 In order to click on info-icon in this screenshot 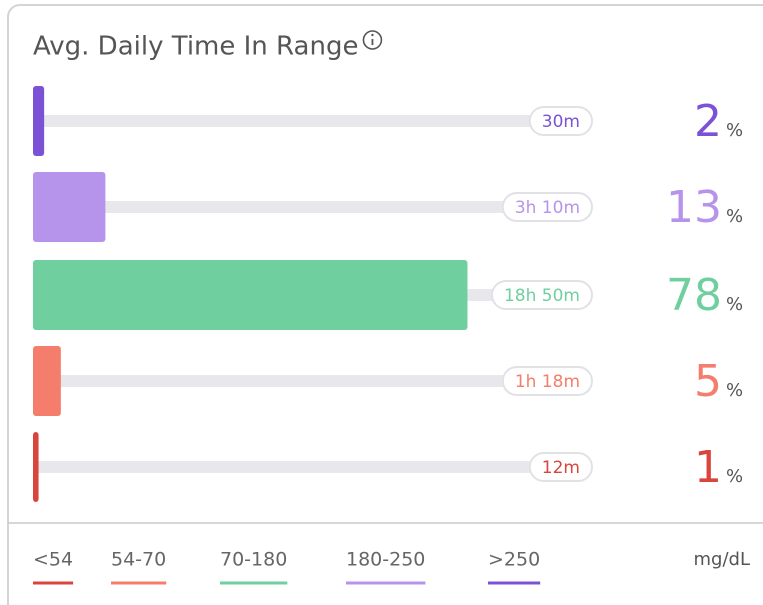, I will do `click(372, 40)`.